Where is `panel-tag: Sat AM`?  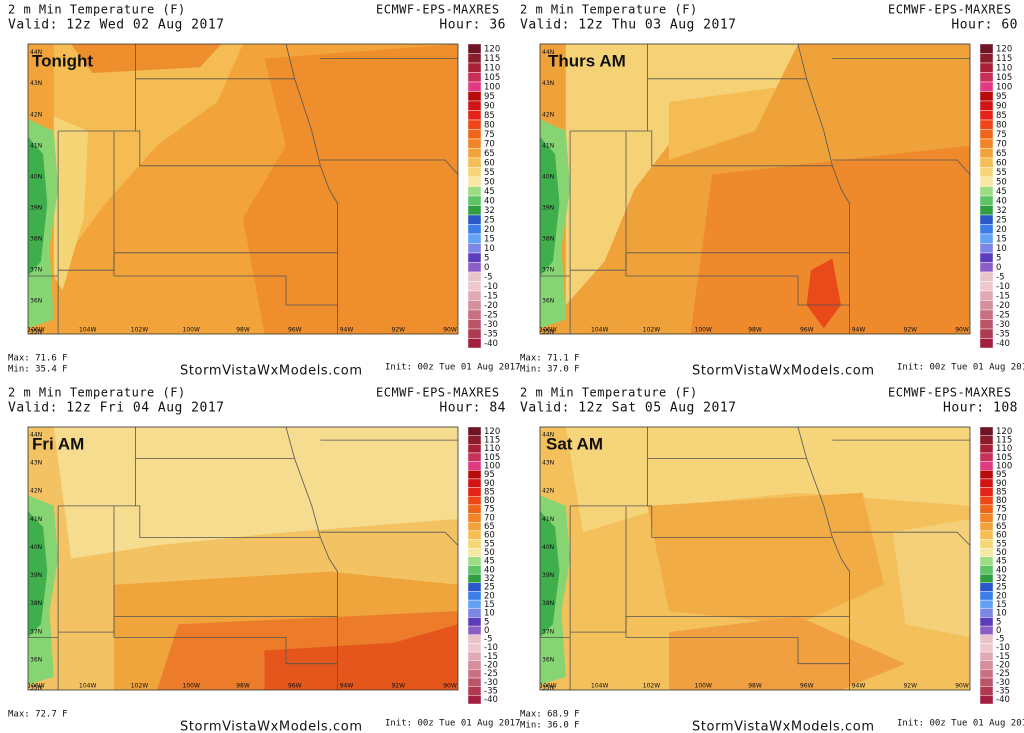
panel-tag: Sat AM is located at coordinates (574, 443).